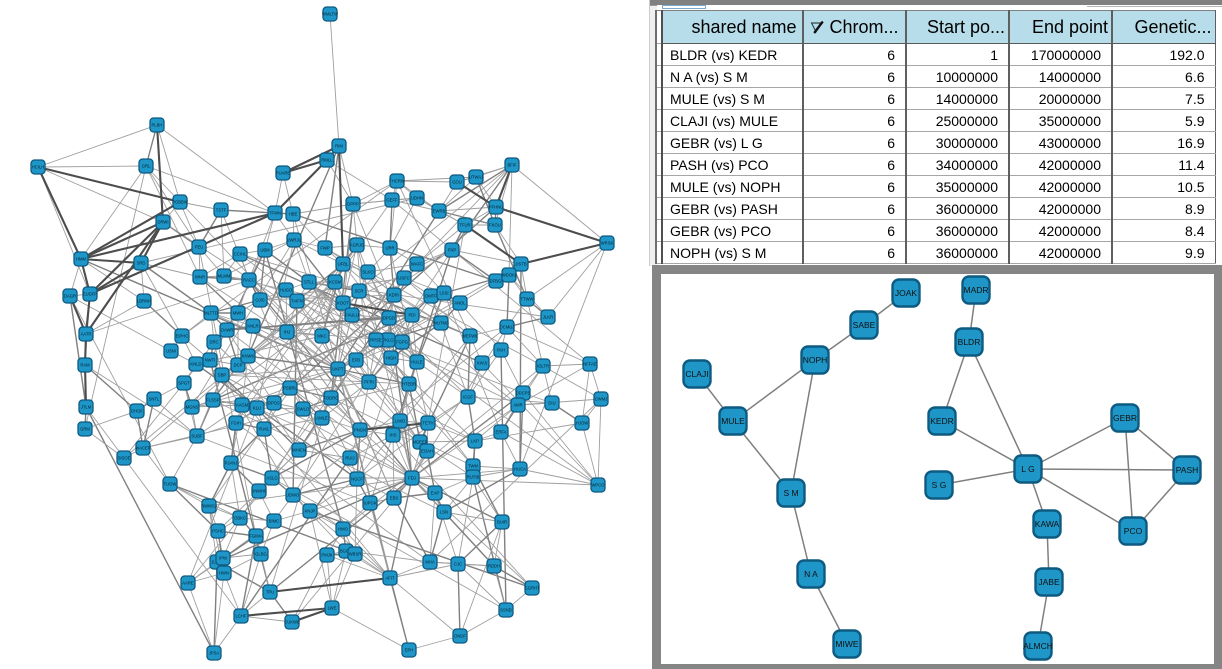 The height and width of the screenshot is (669, 1222). What do you see at coordinates (502, 522) in the screenshot?
I see `svg-text: BUIR` at bounding box center [502, 522].